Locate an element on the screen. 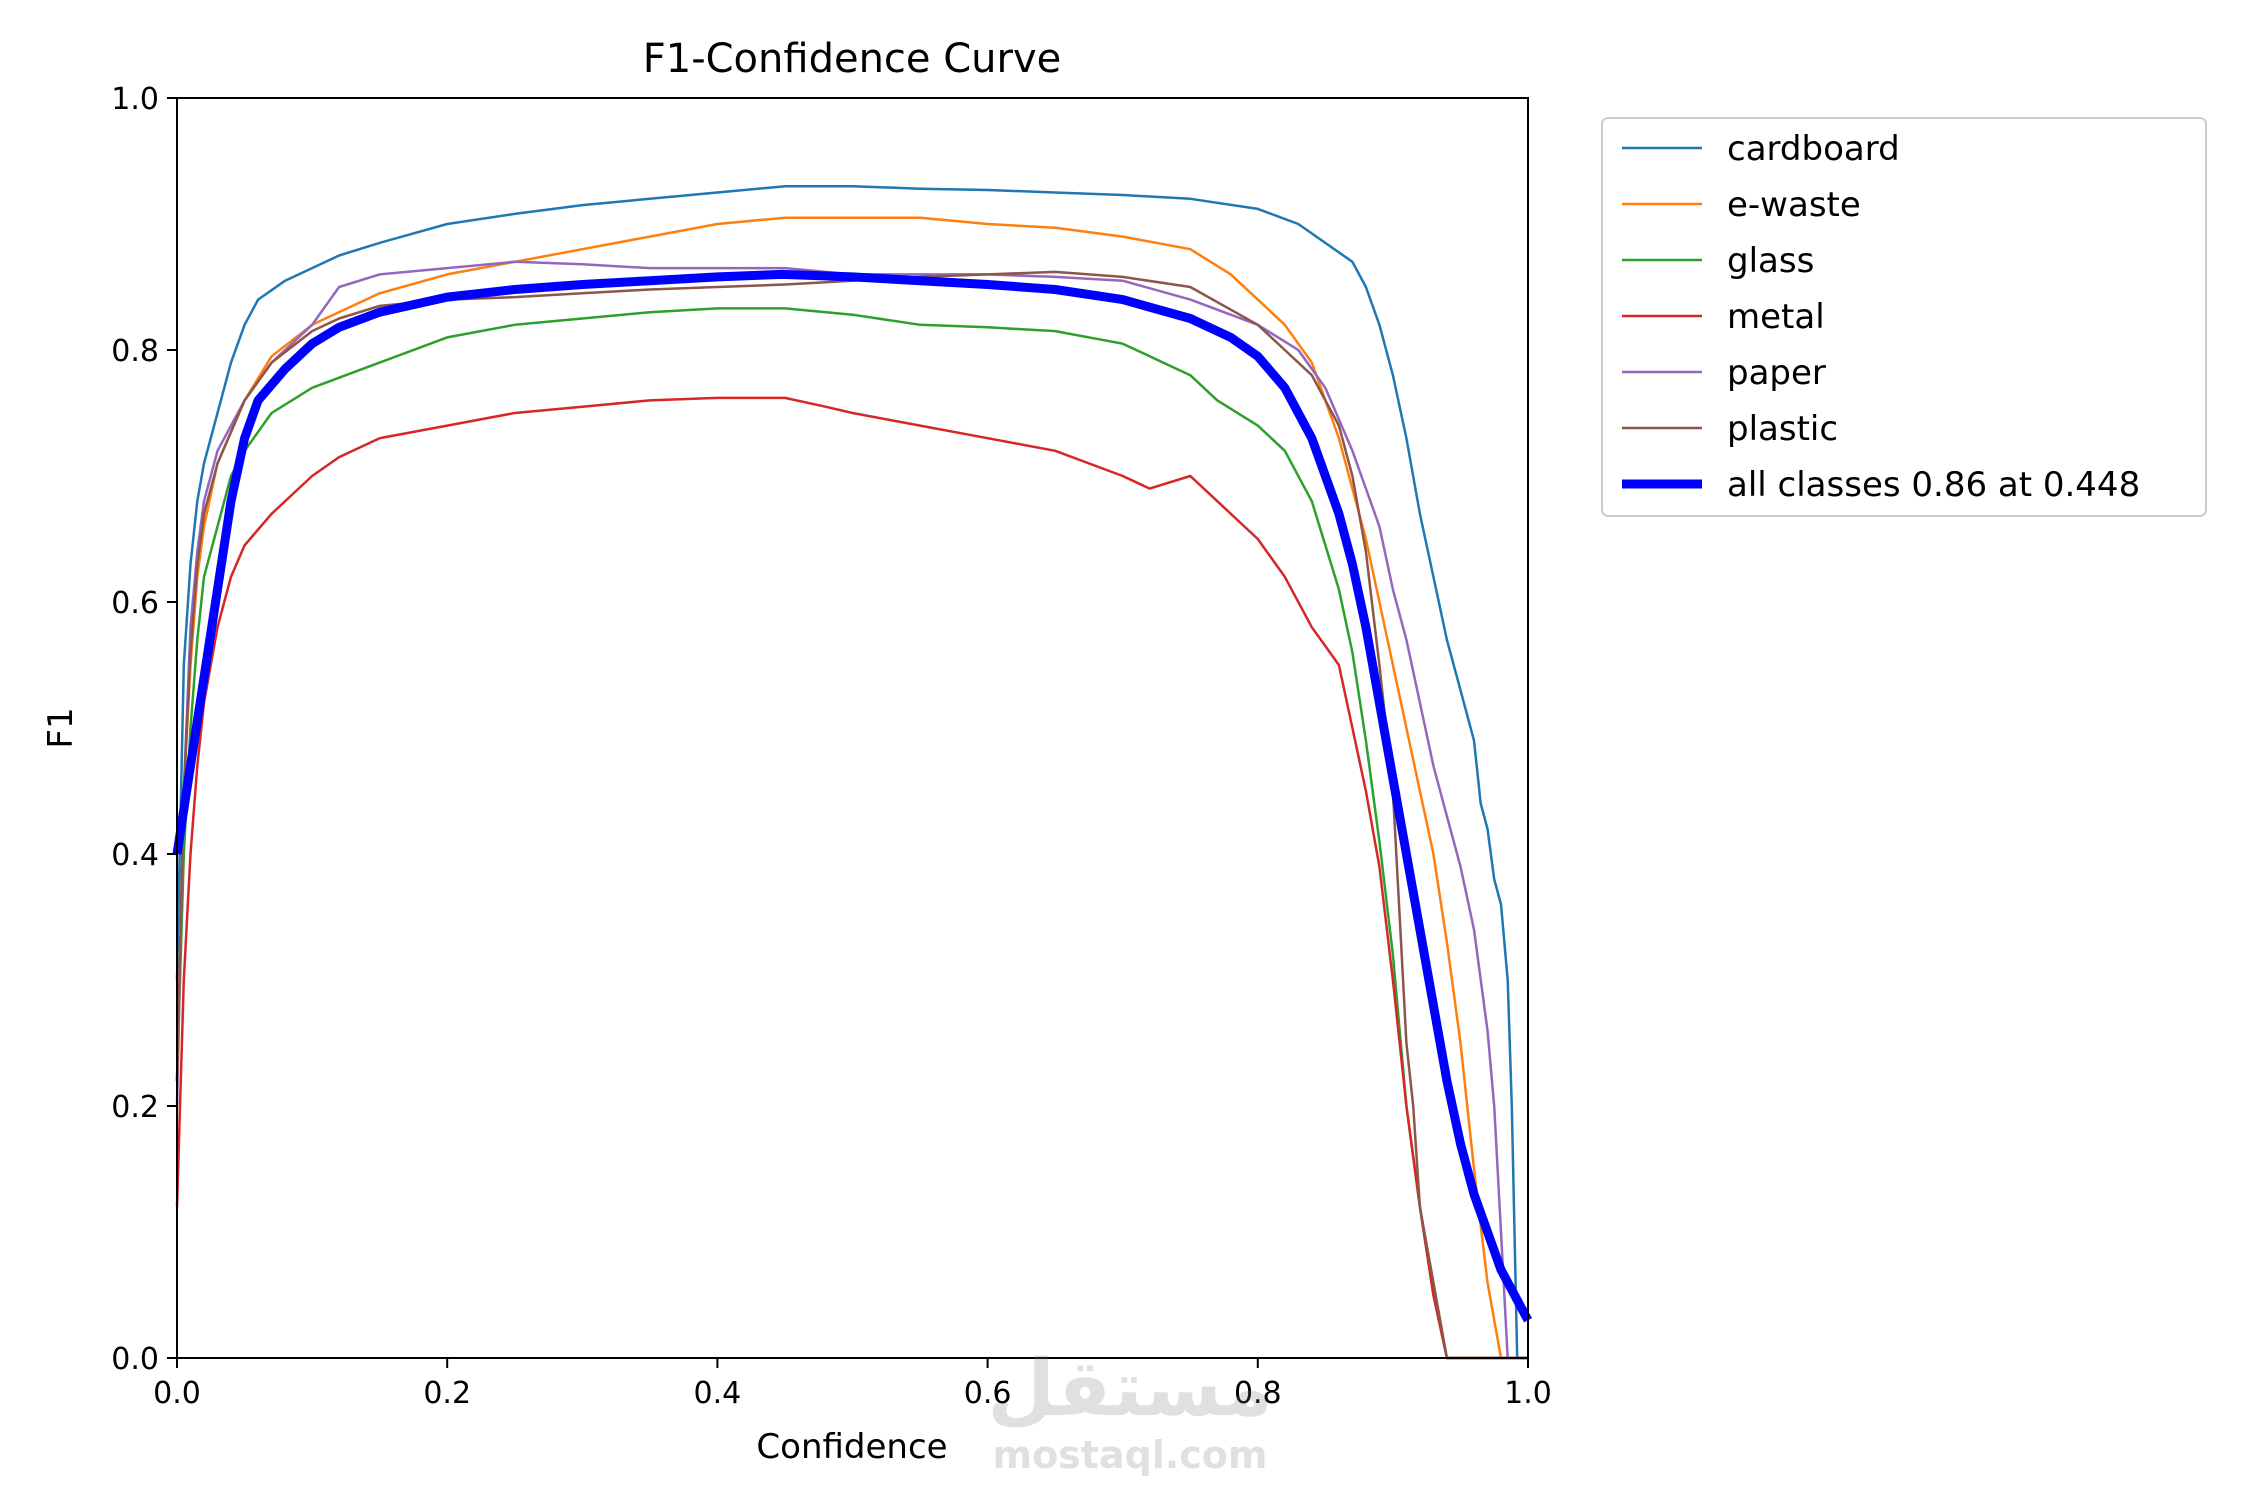 This screenshot has height=1500, width=2250. watermark: مستقل mostaql.com is located at coordinates (1129, 1410).